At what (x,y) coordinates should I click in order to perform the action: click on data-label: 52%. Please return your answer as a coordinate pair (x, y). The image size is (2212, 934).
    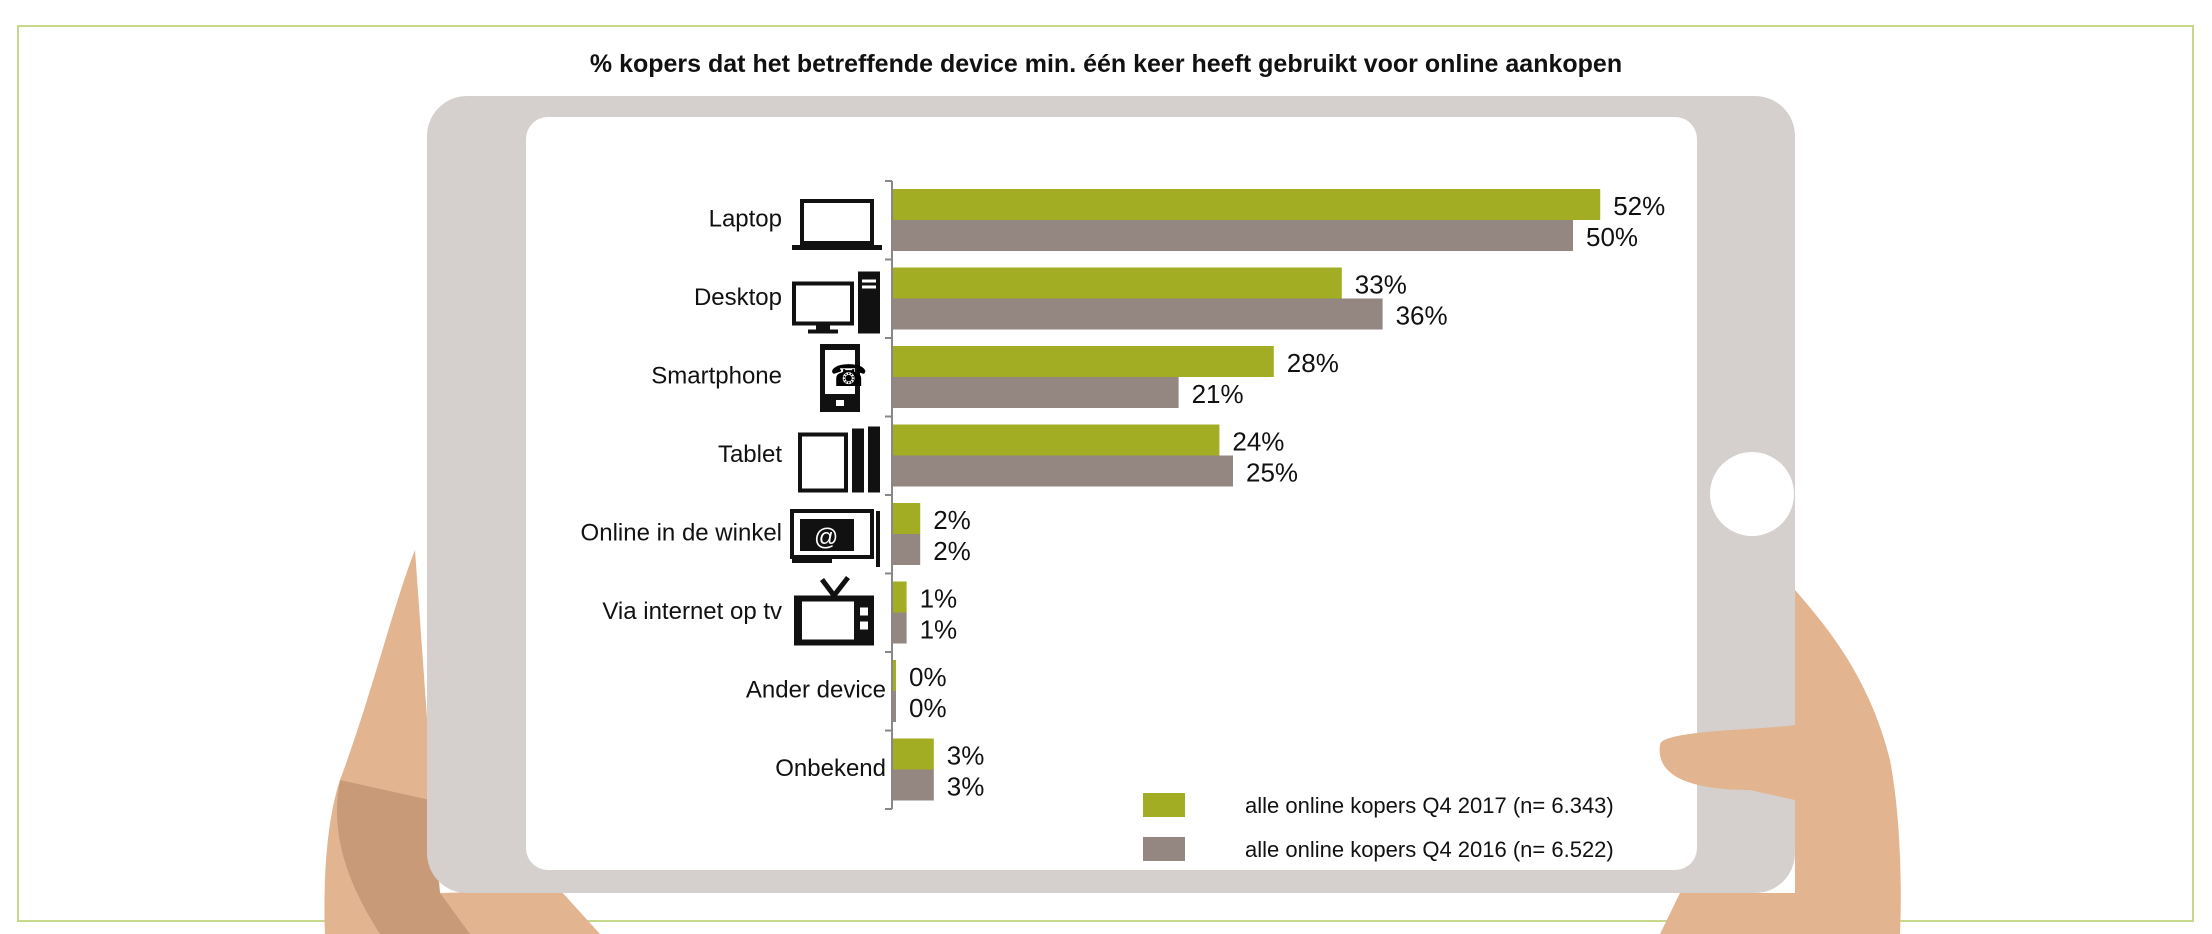
    Looking at the image, I should click on (1639, 206).